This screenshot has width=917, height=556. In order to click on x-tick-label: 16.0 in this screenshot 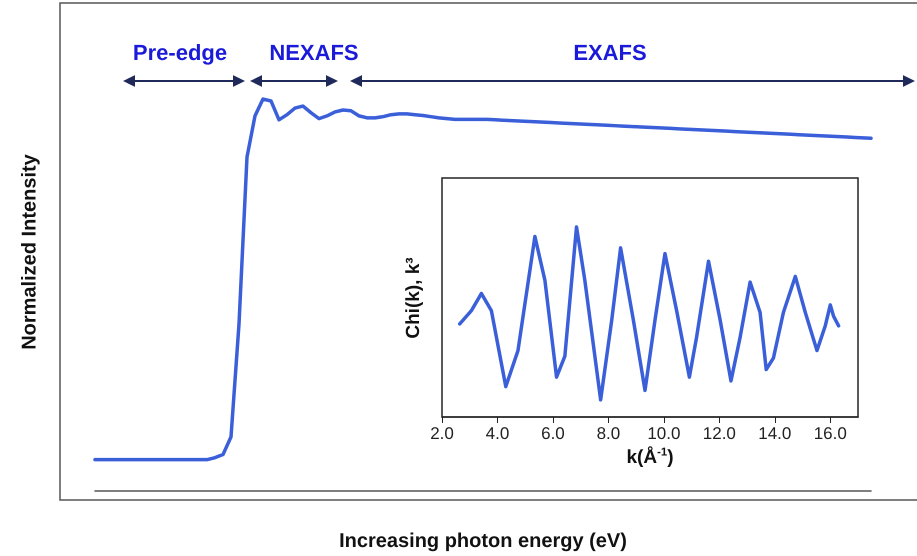, I will do `click(830, 433)`.